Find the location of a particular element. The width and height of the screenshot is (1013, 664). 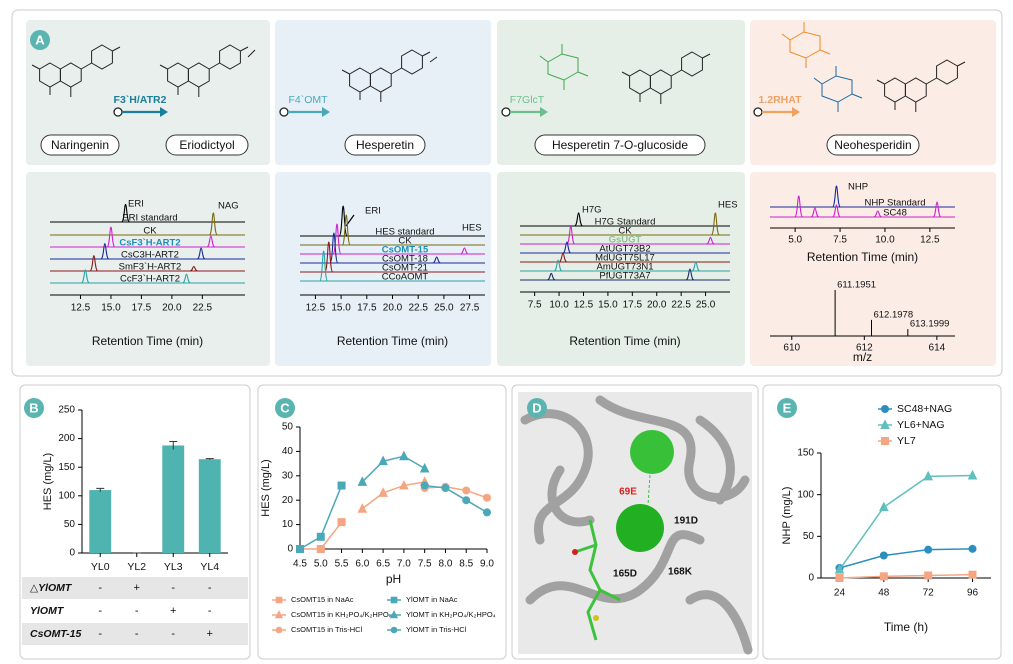

table-row-label: YlOMT is located at coordinates (47, 611).